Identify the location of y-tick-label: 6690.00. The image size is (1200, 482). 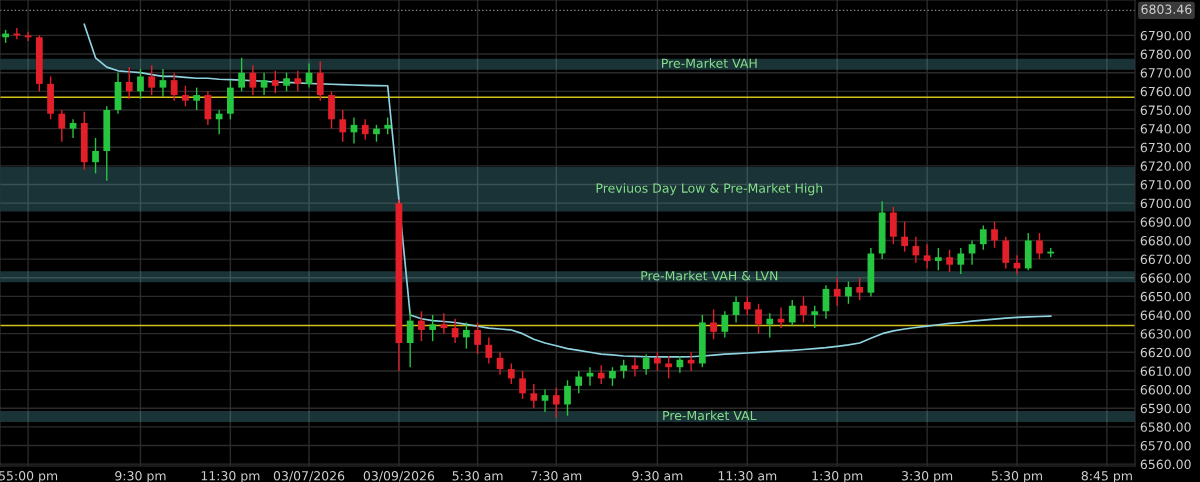
(1165, 222).